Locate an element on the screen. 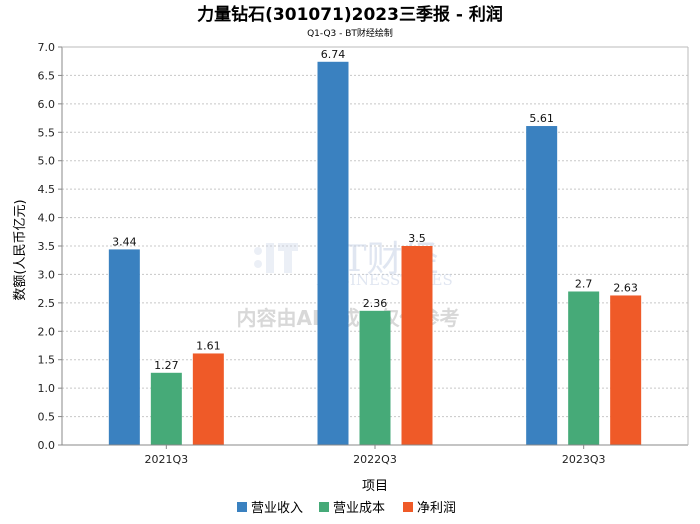  y-tick-label: 6.0 is located at coordinates (47, 104).